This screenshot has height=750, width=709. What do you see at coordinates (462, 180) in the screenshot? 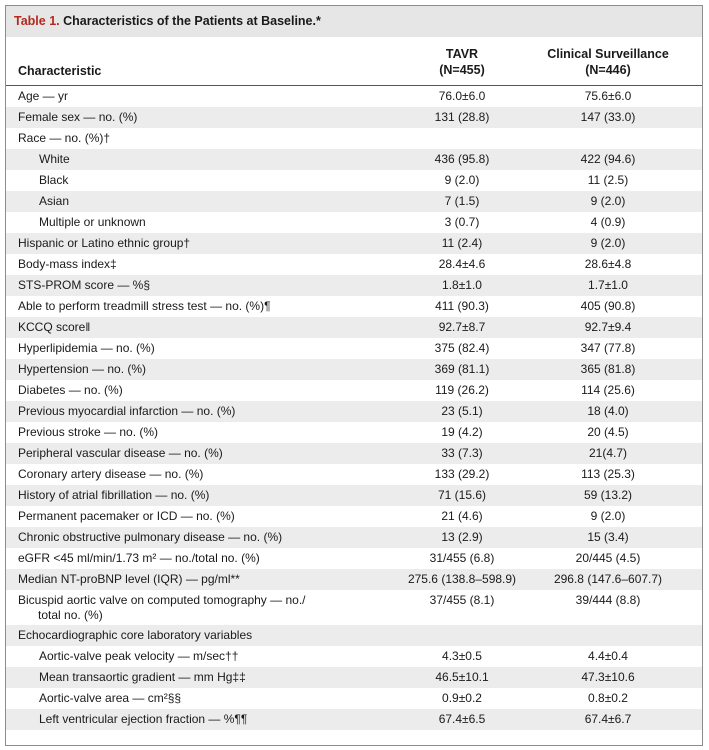
I see `tavr-value: 9 (2.0)` at bounding box center [462, 180].